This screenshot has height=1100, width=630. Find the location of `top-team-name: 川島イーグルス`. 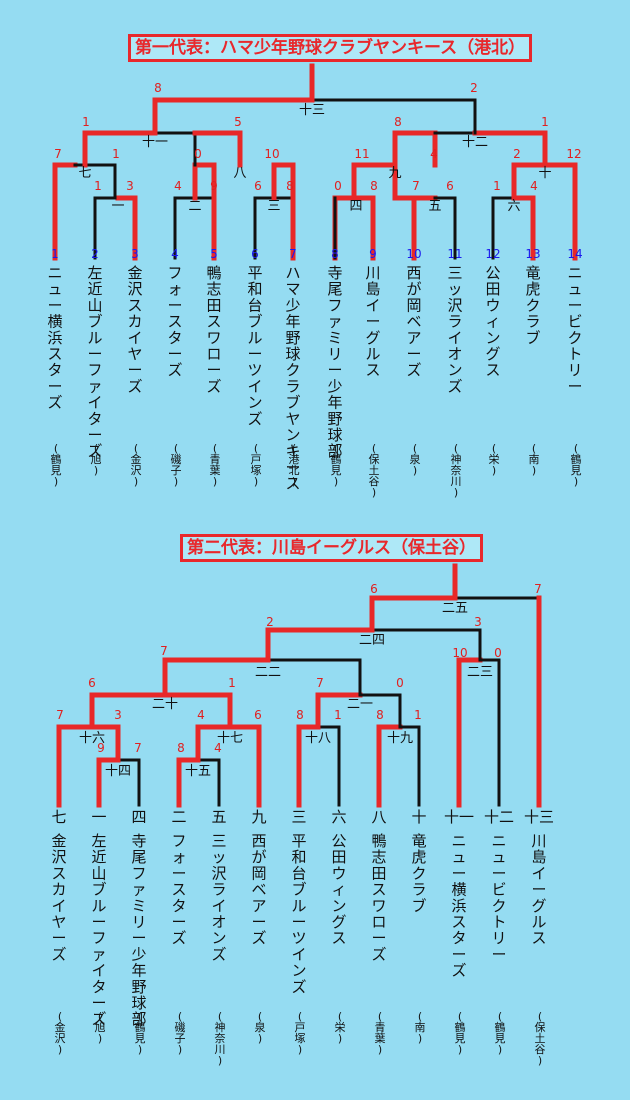

top-team-name: 川島イーグルス is located at coordinates (372, 321).